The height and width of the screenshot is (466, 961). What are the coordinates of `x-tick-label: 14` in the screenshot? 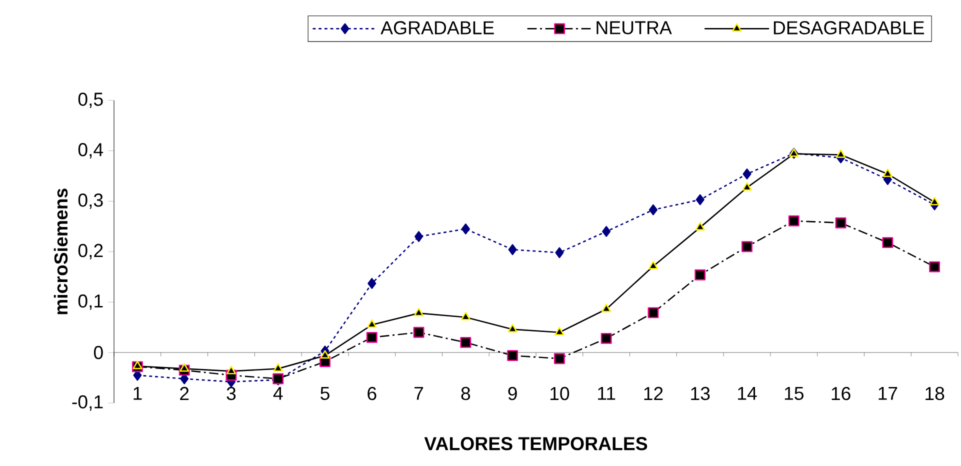 It's located at (747, 393).